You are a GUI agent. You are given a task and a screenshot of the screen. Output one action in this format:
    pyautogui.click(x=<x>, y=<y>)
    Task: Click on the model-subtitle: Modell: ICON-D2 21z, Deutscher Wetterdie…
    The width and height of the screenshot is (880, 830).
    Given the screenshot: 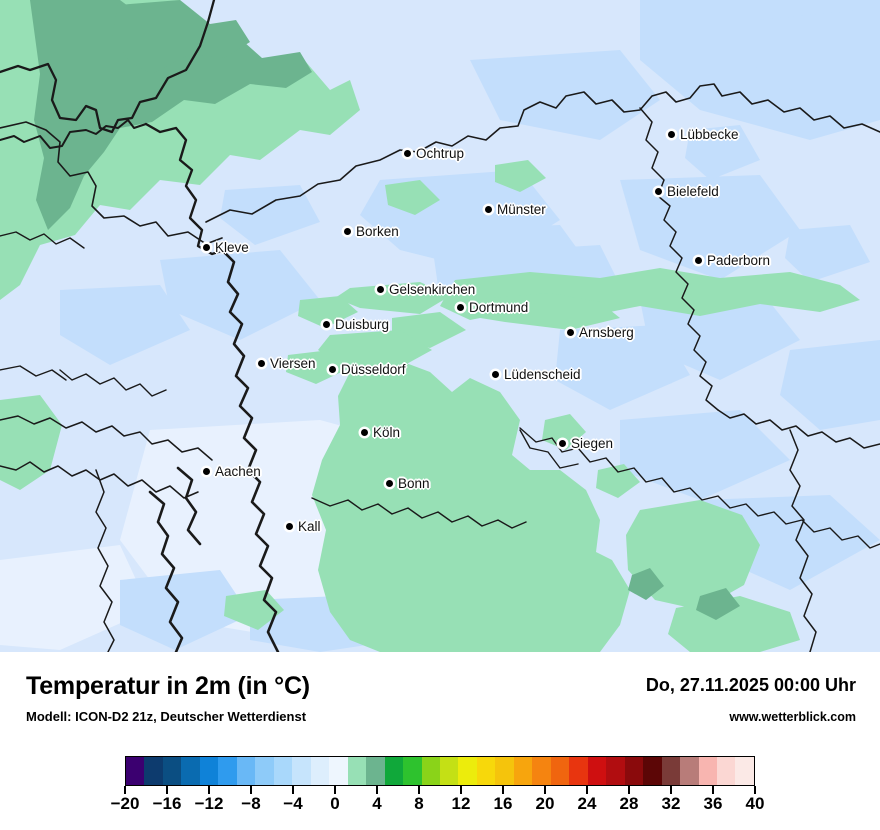 What is the action you would take?
    pyautogui.click(x=166, y=716)
    